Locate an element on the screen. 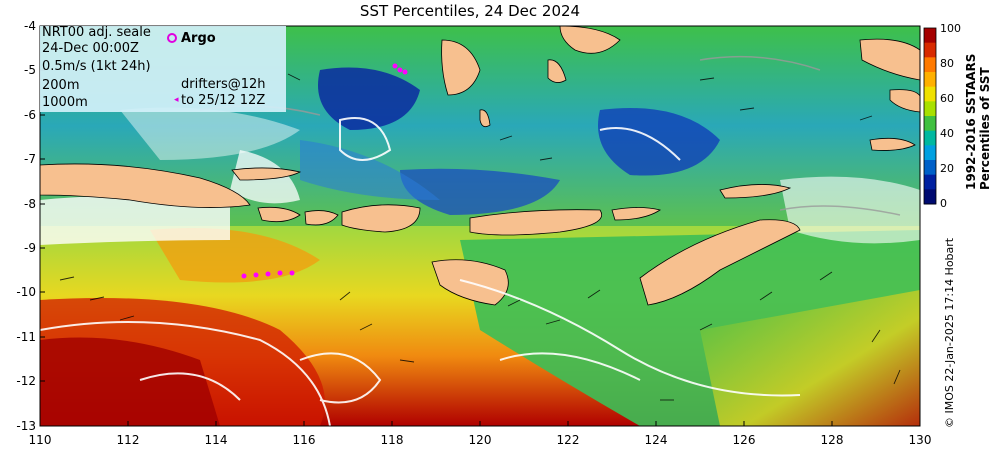 The height and width of the screenshot is (466, 992). y-tick-label: -6 is located at coordinates (30, 115).